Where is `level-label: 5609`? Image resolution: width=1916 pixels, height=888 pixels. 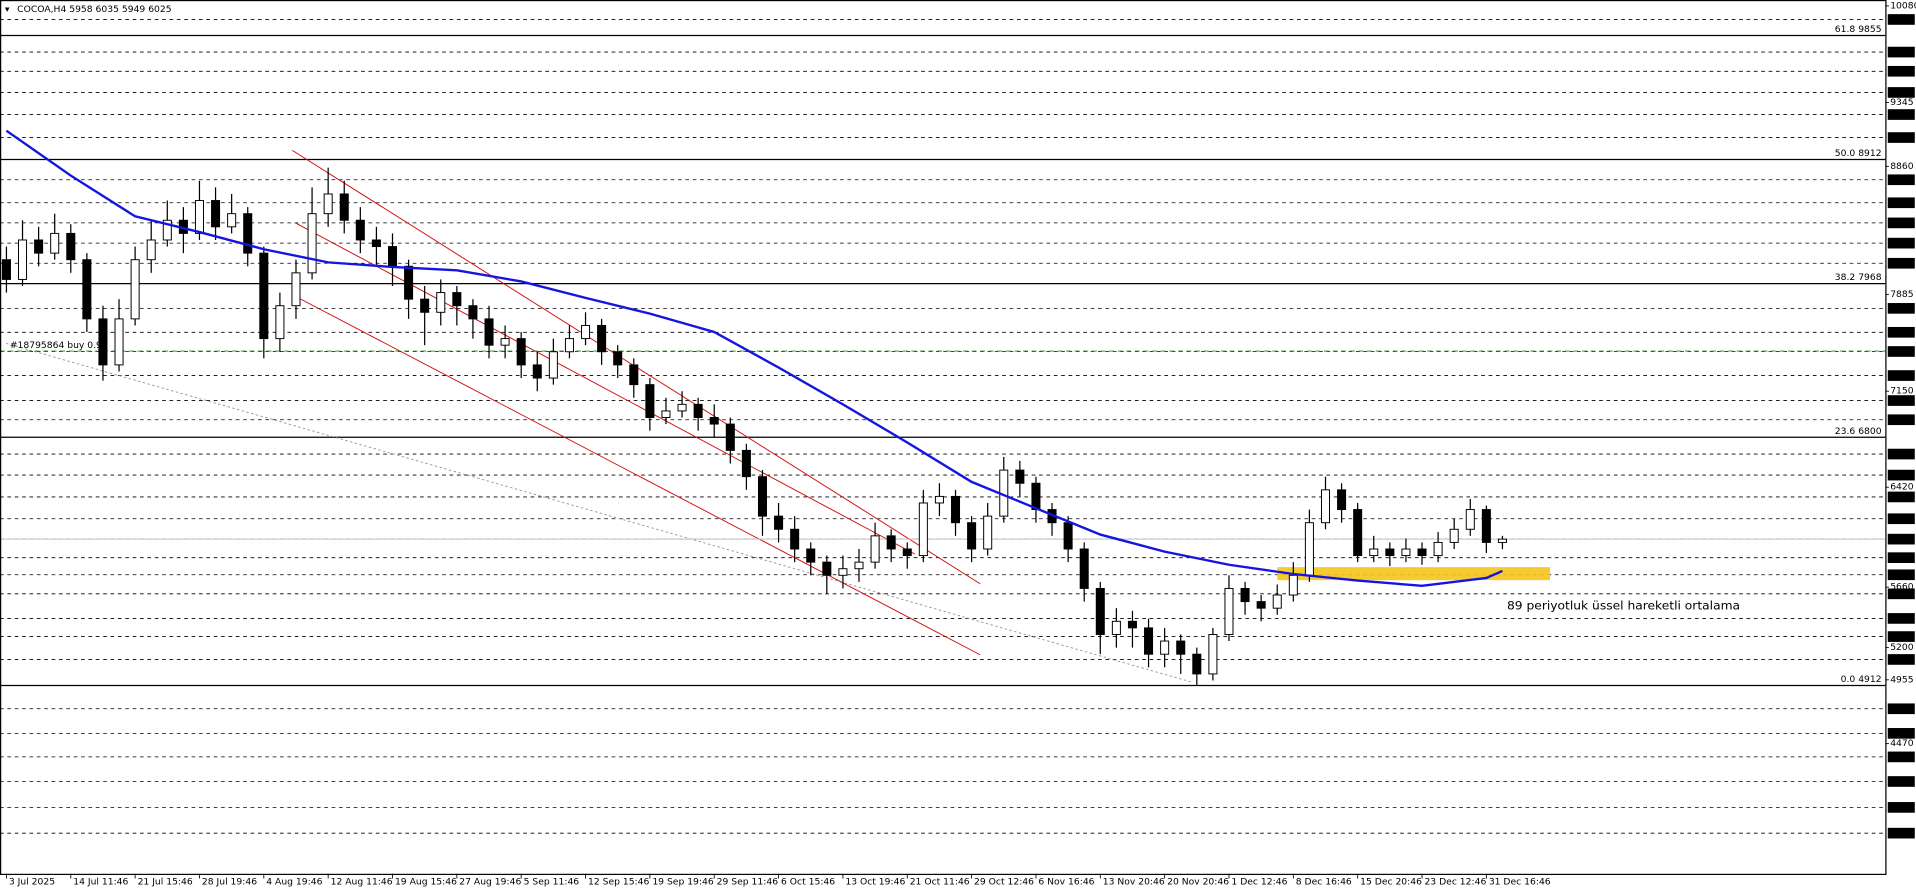 level-label: 5609 is located at coordinates (1902, 594).